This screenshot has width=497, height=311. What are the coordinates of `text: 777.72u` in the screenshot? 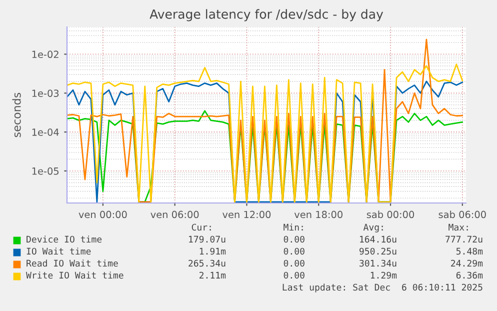 It's located at (464, 239).